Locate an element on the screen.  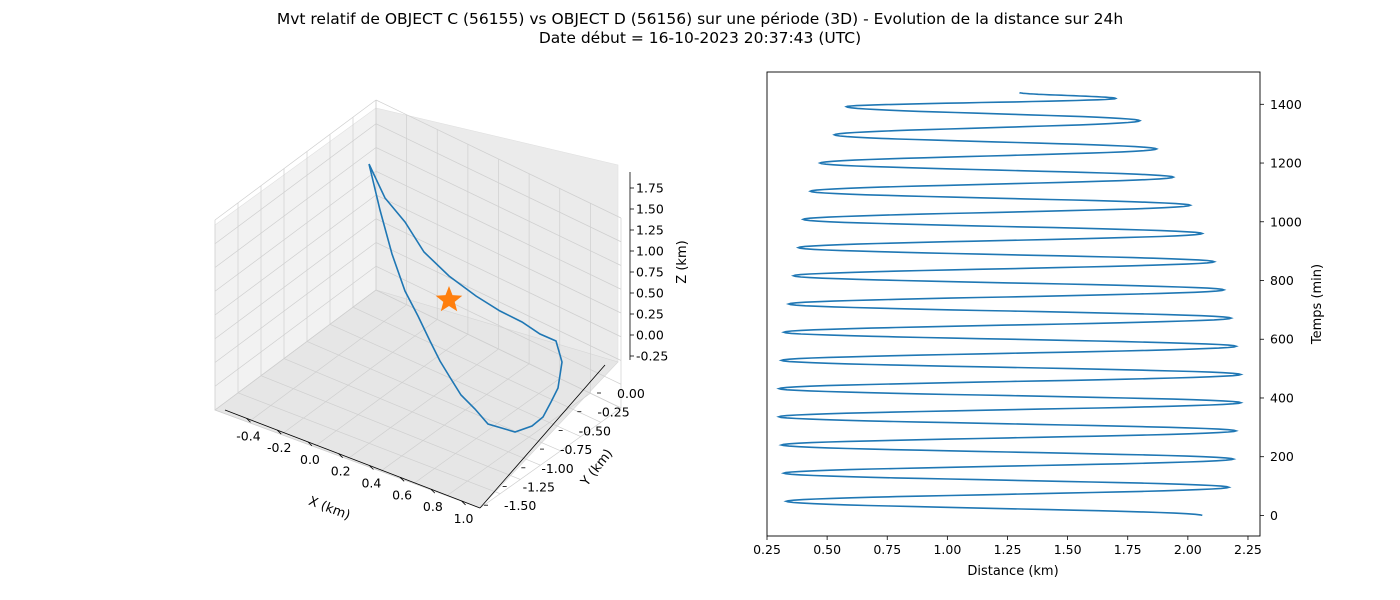
x-tick-label: 1.0 is located at coordinates (464, 518).